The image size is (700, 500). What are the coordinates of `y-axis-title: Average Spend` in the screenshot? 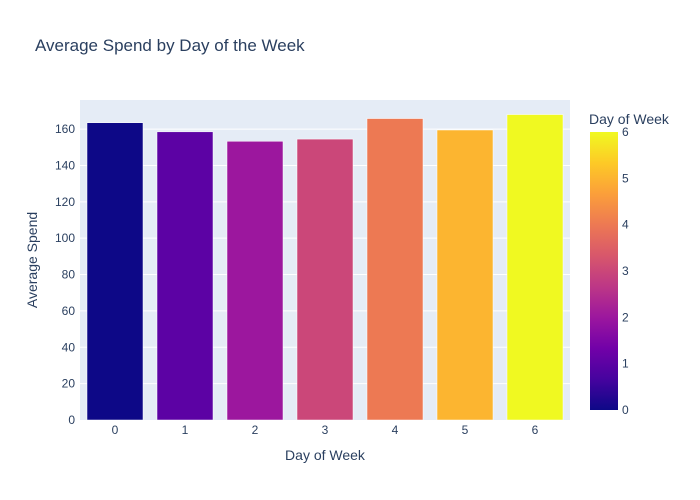 It's located at (32, 260).